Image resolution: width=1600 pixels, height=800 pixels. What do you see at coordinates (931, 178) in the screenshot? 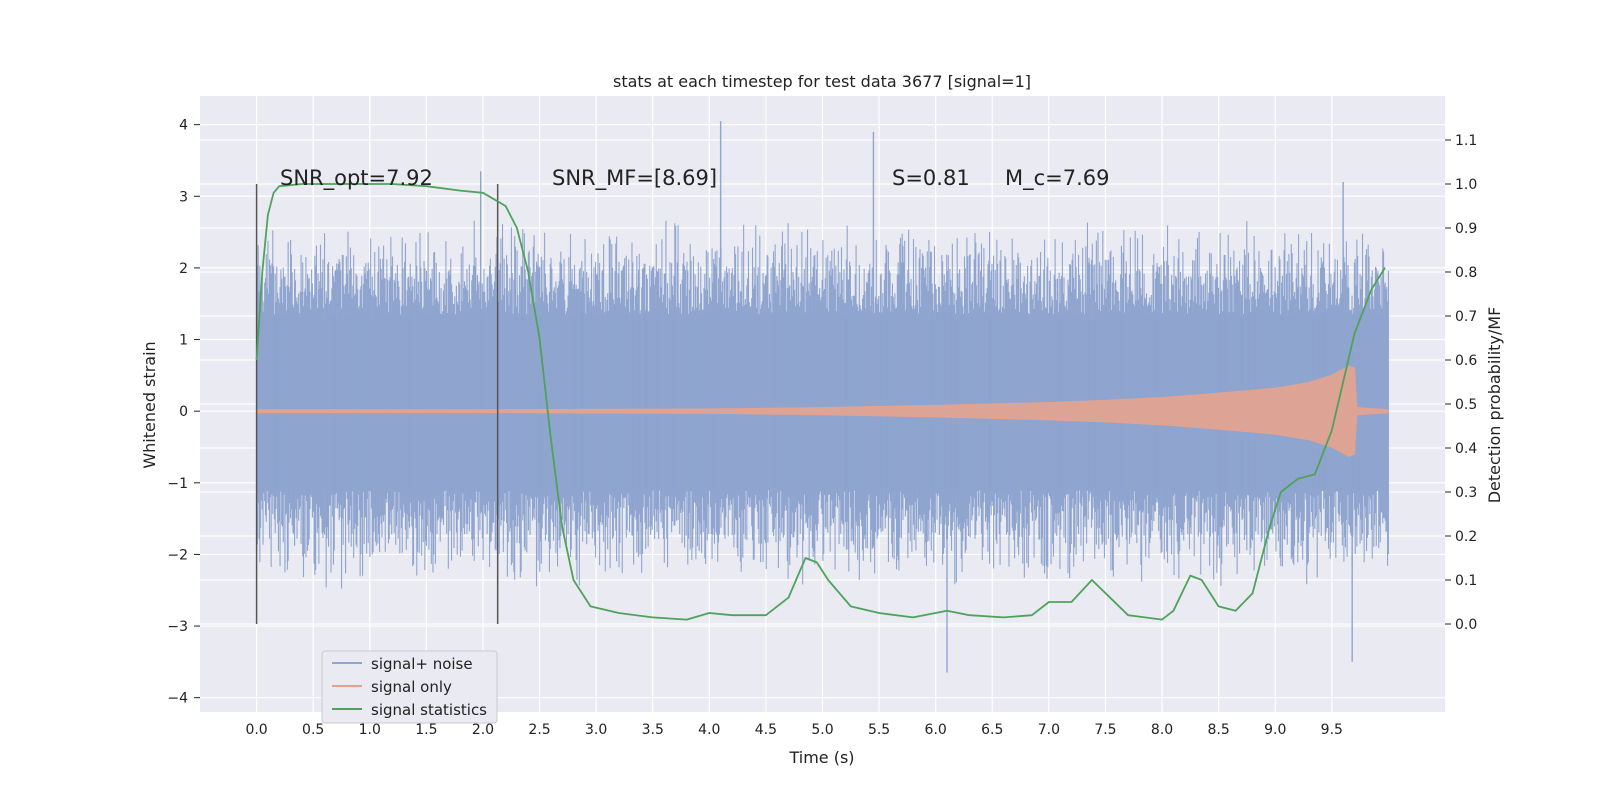
I see `annotation-s: S=0.81` at bounding box center [931, 178].